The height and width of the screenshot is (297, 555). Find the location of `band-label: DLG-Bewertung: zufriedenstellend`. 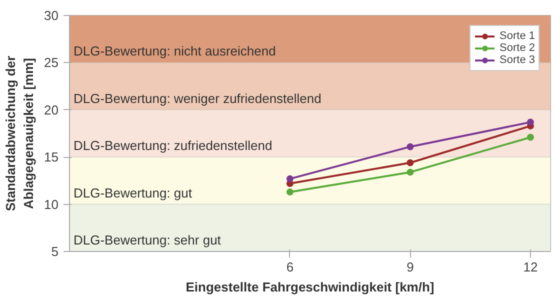

band-label: DLG-Bewertung: zufriedenstellend is located at coordinates (173, 146).